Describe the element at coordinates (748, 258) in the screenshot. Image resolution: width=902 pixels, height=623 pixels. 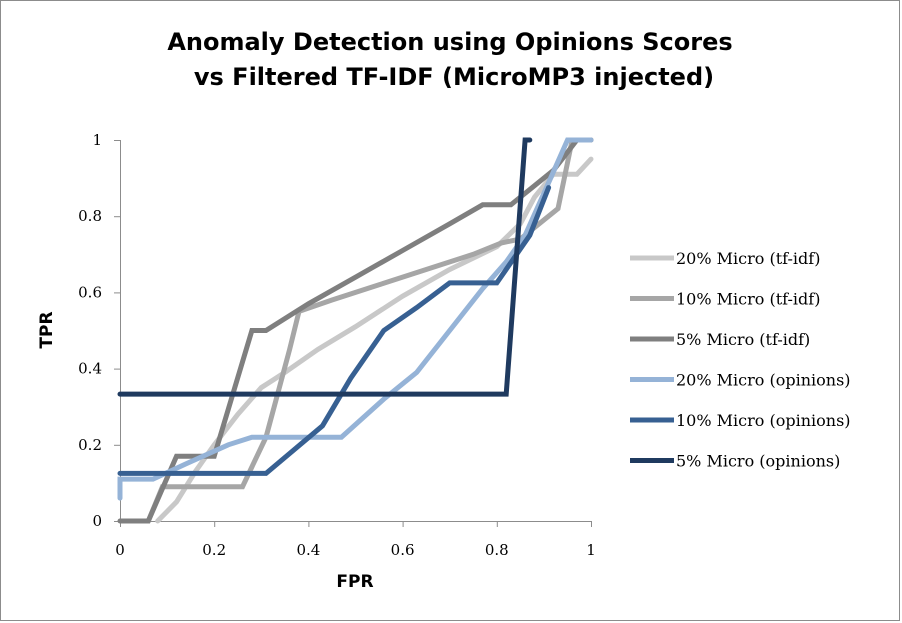
I see `legend-label: 20% Micro (tf-idf)` at that location.